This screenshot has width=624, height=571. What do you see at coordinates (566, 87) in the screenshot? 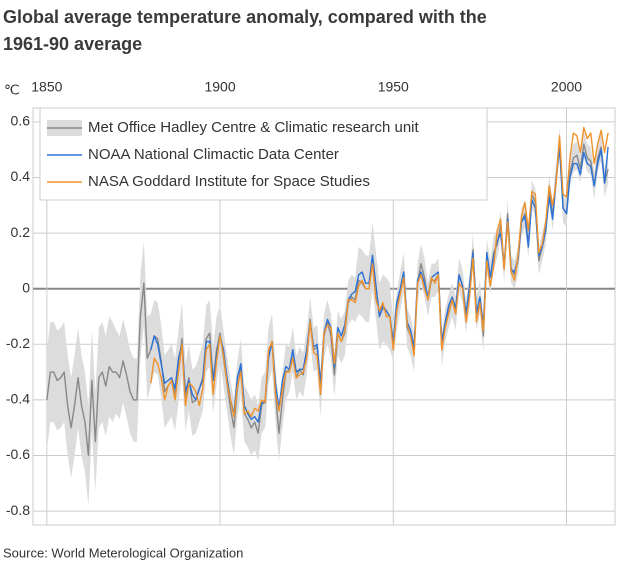
I see `x-tick-label: 2000` at bounding box center [566, 87].